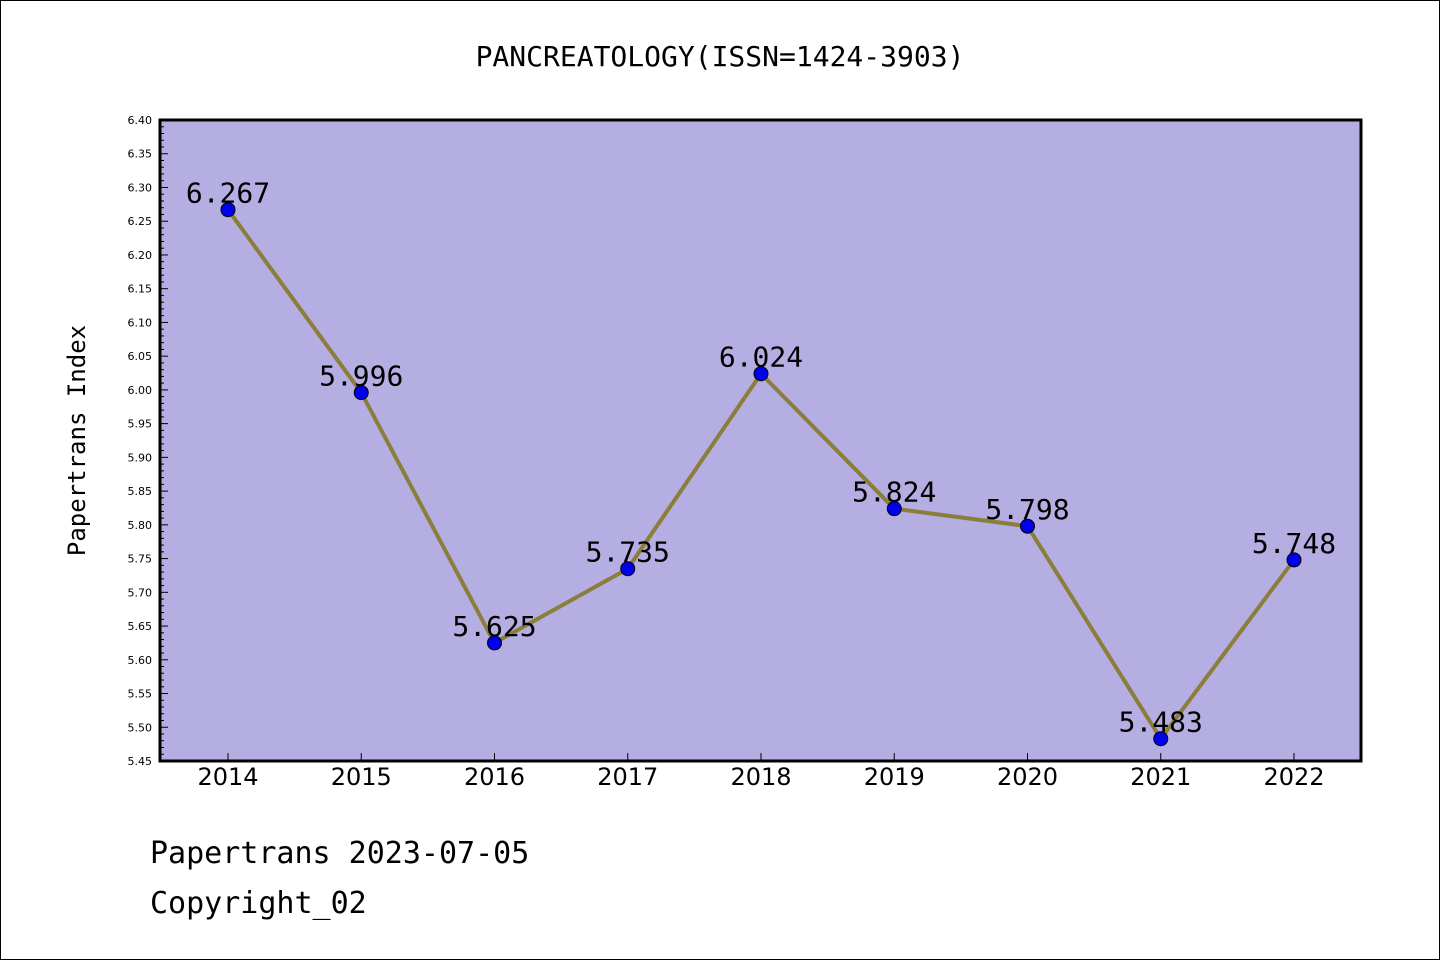 The height and width of the screenshot is (960, 1440). I want to click on x-tick-label: 2020, so click(1027, 777).